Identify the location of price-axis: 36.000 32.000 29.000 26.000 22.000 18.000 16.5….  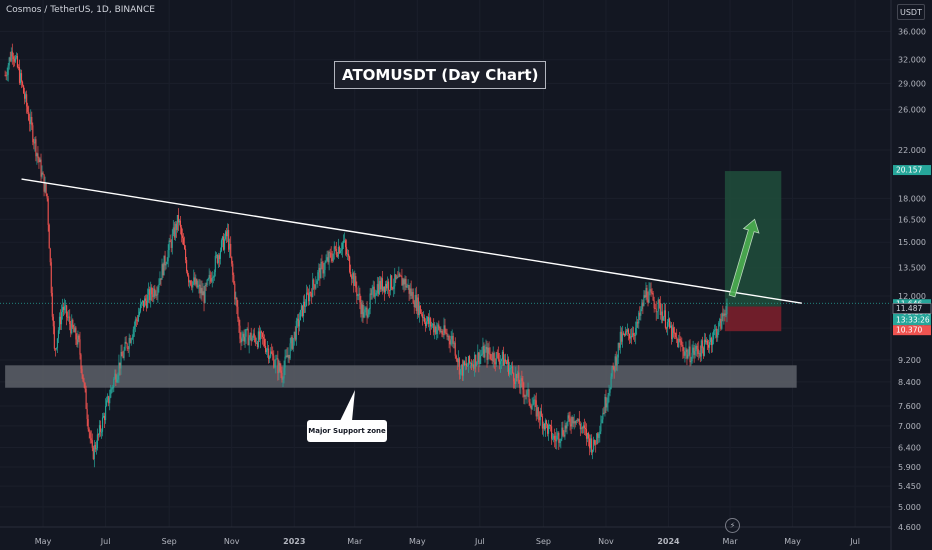
(912, 279).